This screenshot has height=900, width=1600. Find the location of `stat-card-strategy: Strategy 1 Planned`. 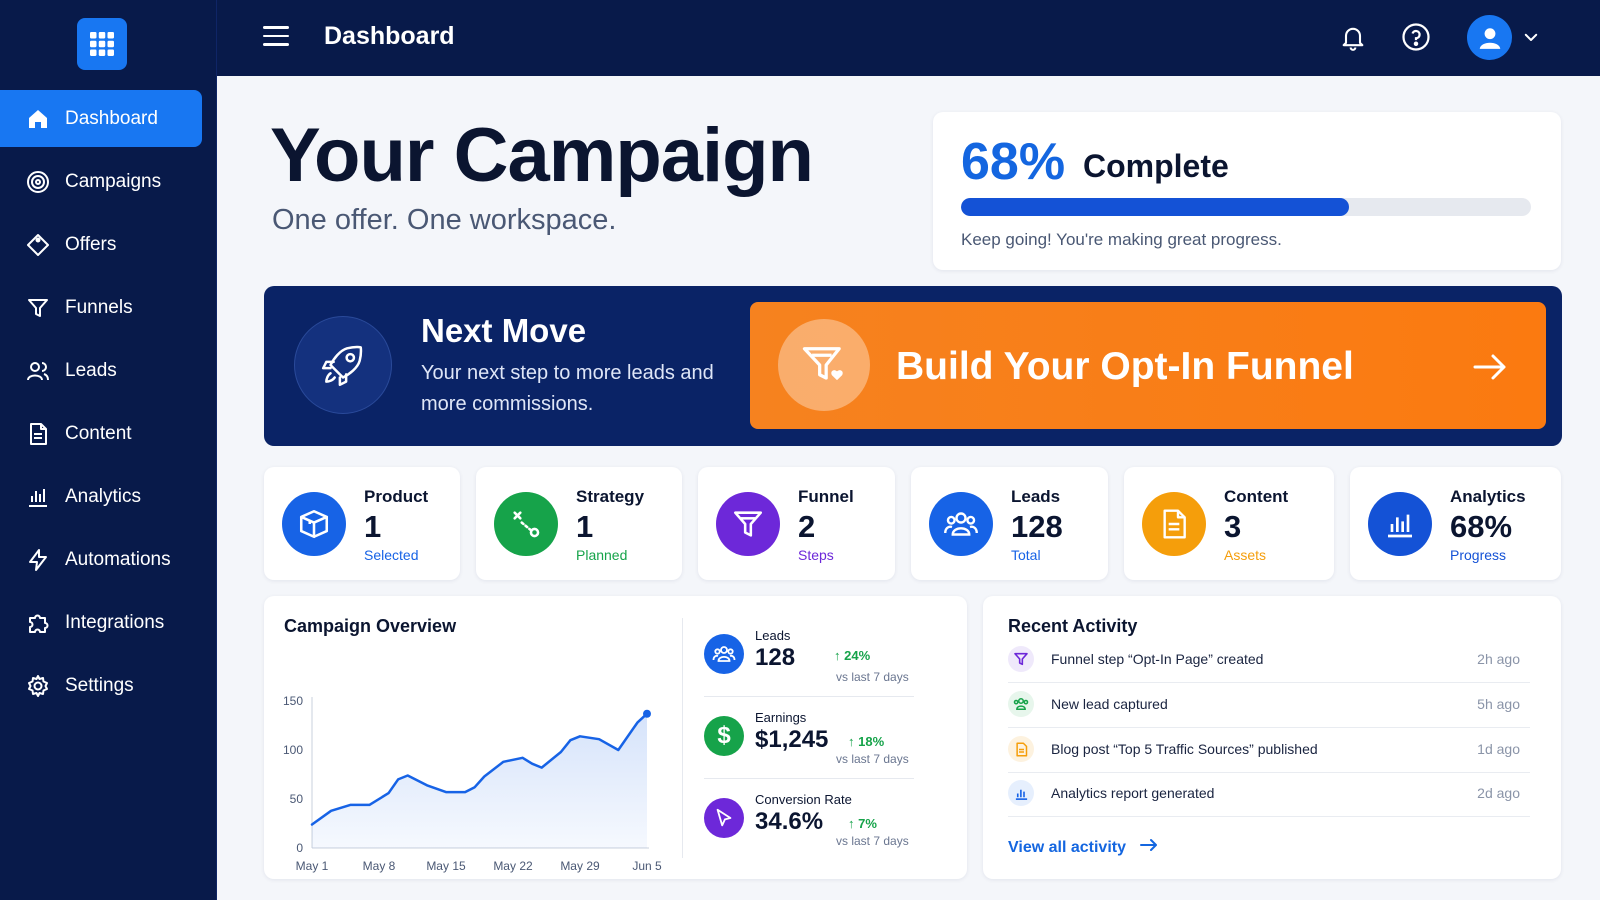

stat-card-strategy: Strategy 1 Planned is located at coordinates (579, 523).